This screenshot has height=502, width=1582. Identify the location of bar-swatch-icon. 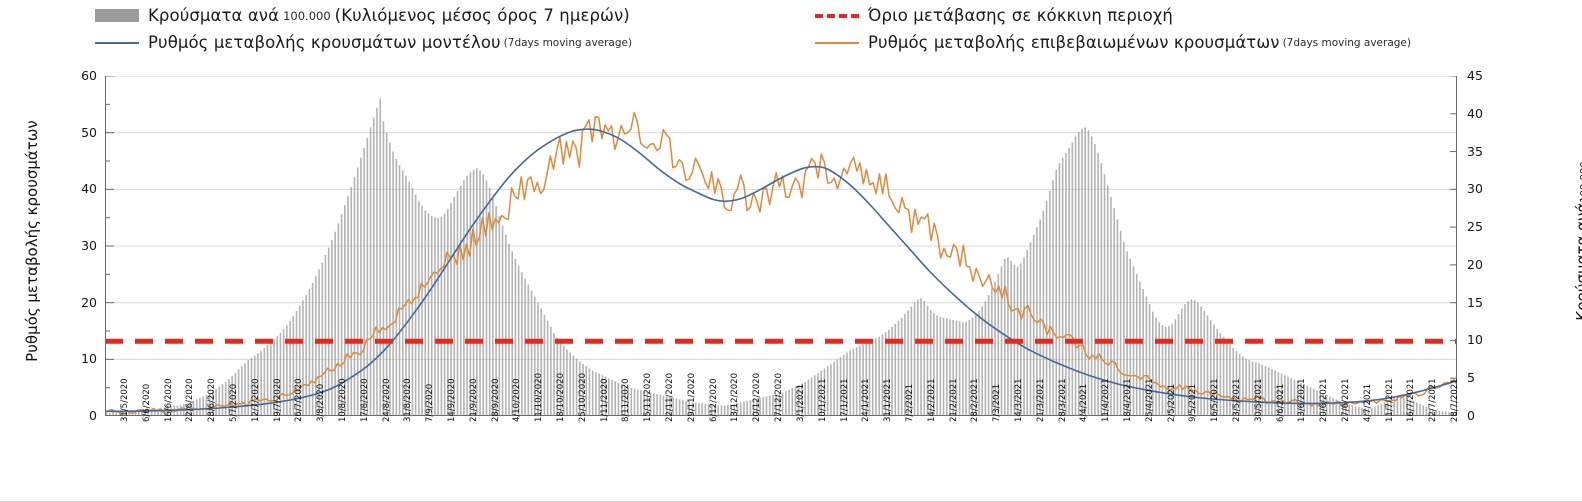
(117, 15).